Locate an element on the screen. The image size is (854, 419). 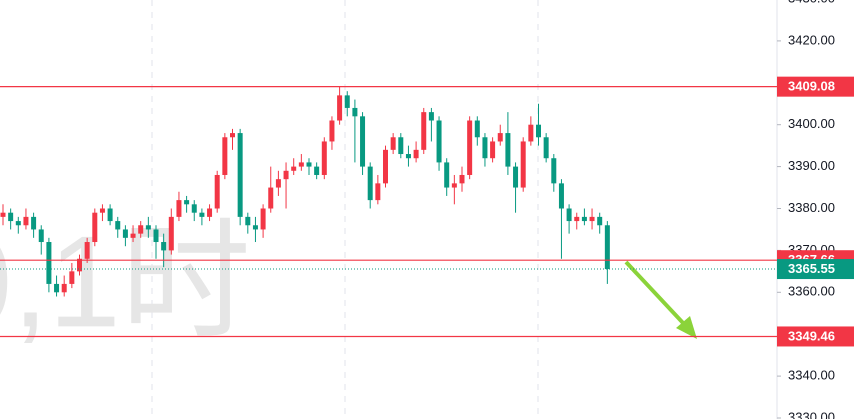
y-tick-label: 3360.00 is located at coordinates (811, 291).